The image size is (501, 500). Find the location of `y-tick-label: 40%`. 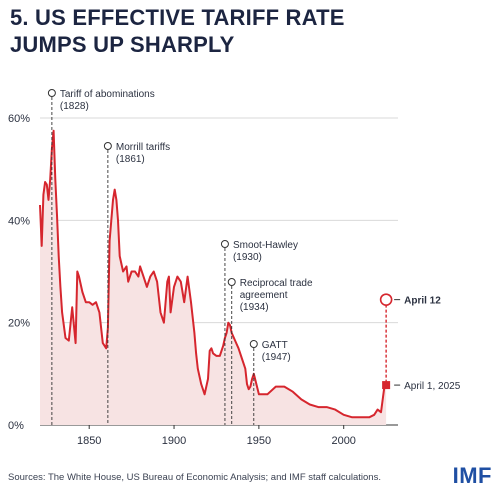

y-tick-label: 40% is located at coordinates (19, 221).